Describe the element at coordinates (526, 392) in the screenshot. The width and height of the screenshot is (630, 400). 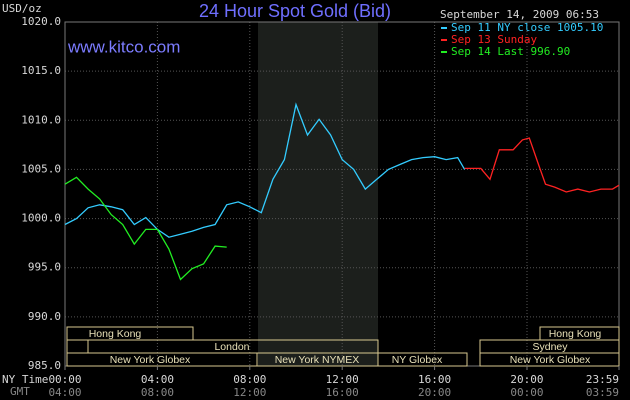
I see `x2-tick-label: 00:00` at that location.